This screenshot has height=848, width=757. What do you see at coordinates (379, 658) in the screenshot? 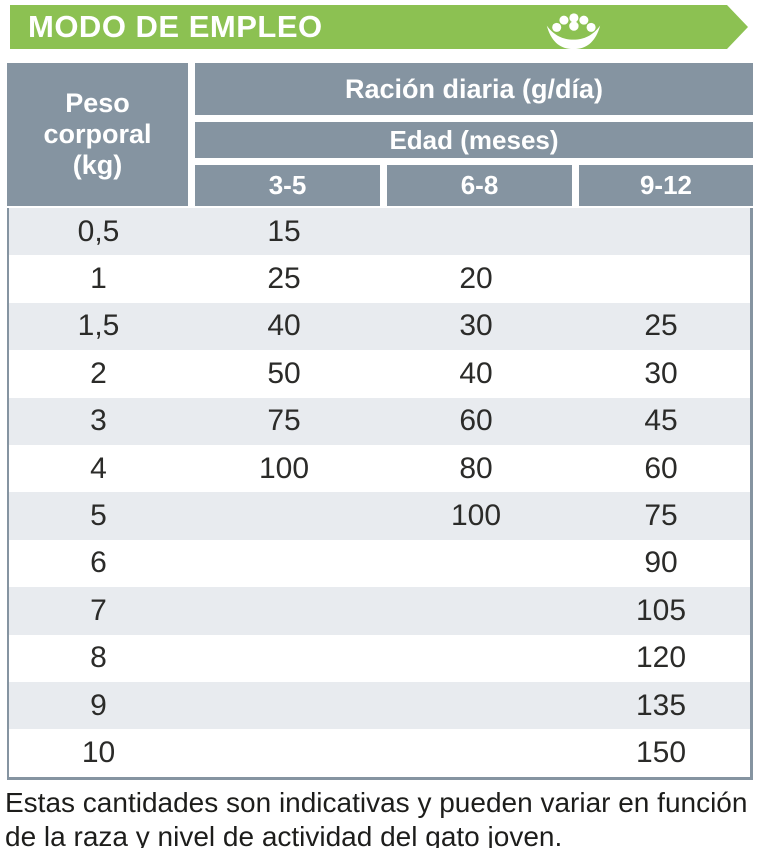
I see `table-row: 8 120` at bounding box center [379, 658].